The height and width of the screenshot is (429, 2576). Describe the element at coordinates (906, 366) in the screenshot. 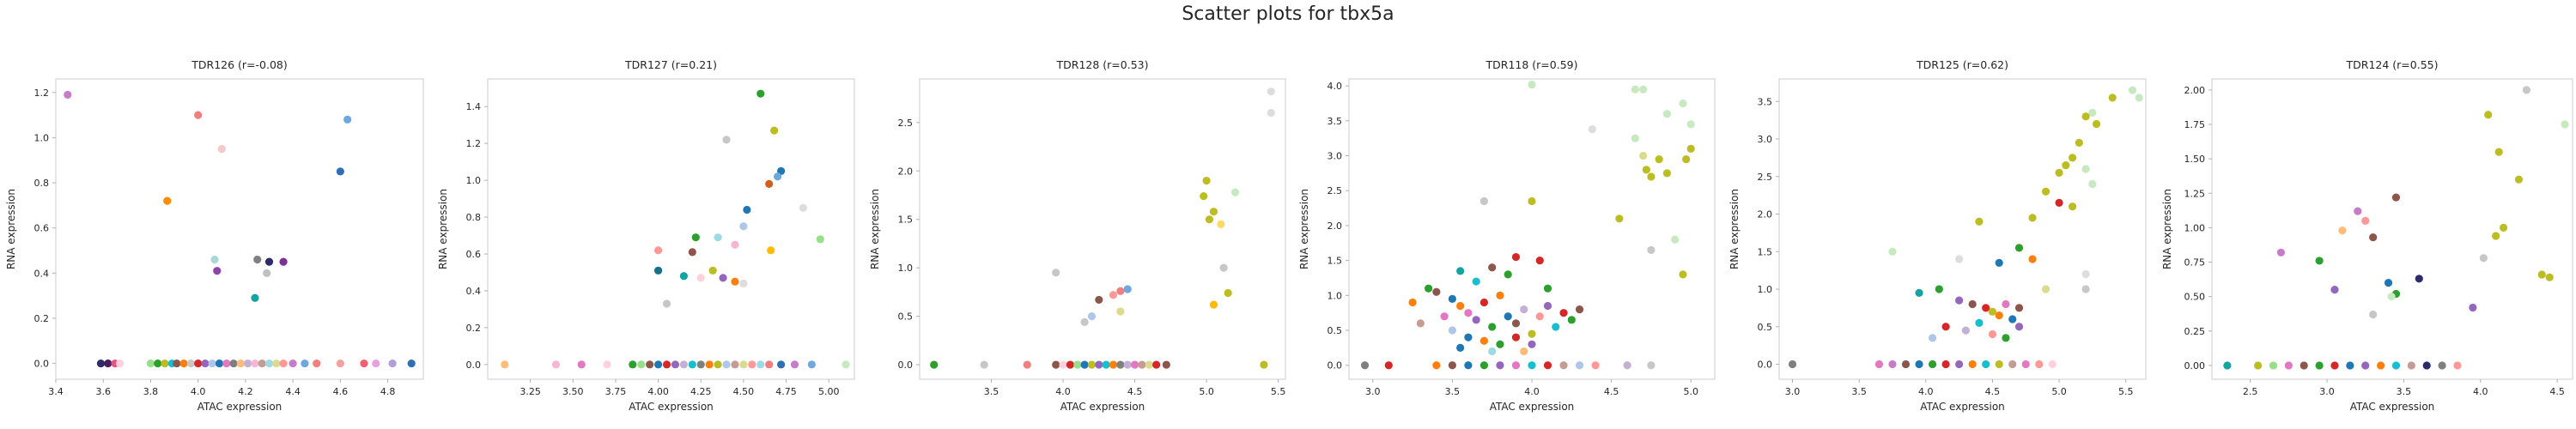

I see `y-tick-label: 0.0` at that location.